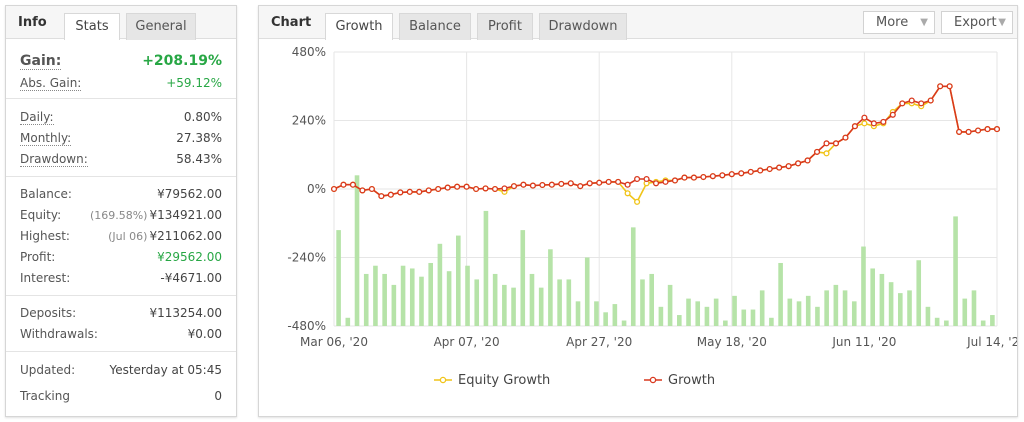 The height and width of the screenshot is (422, 1024). Describe the element at coordinates (599, 342) in the screenshot. I see `x-tick-label: Apr 27, '20` at that location.